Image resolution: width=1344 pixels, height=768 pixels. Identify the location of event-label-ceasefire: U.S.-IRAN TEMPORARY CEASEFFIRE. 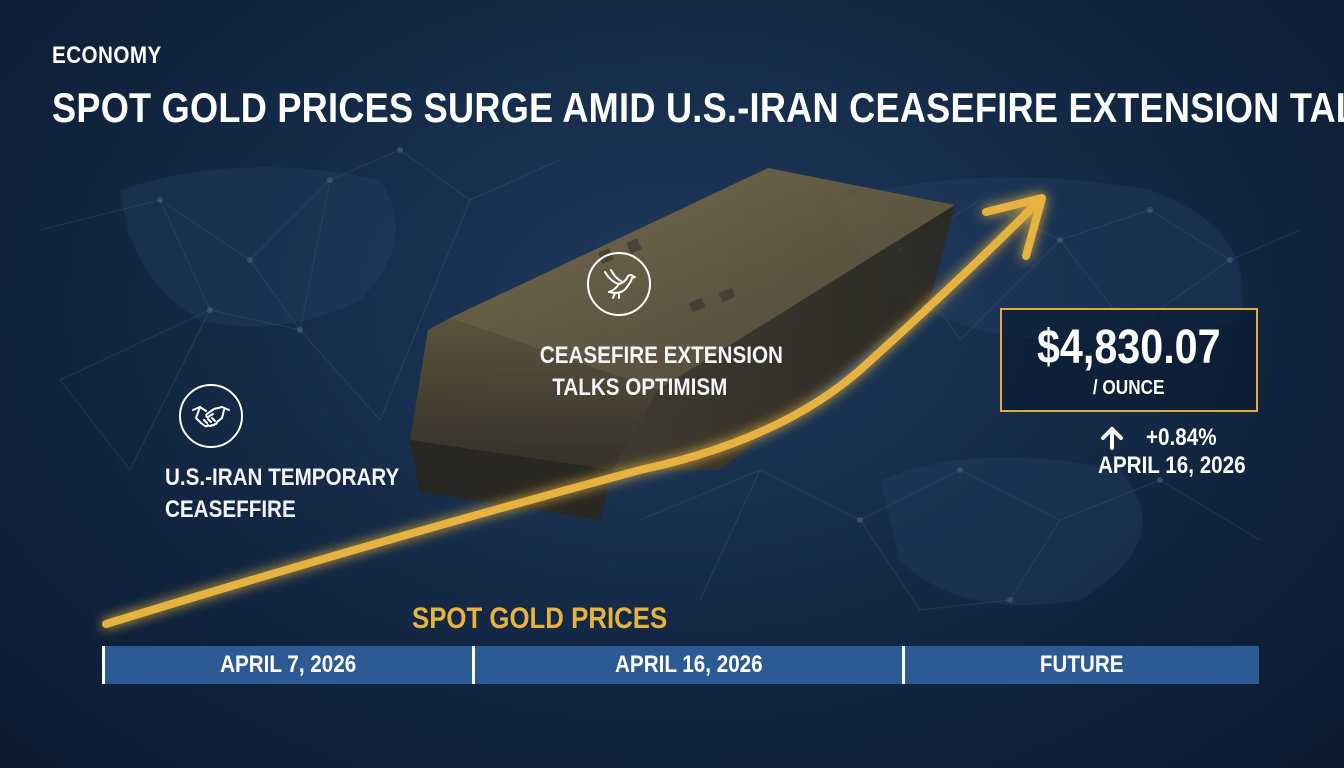
(282, 493).